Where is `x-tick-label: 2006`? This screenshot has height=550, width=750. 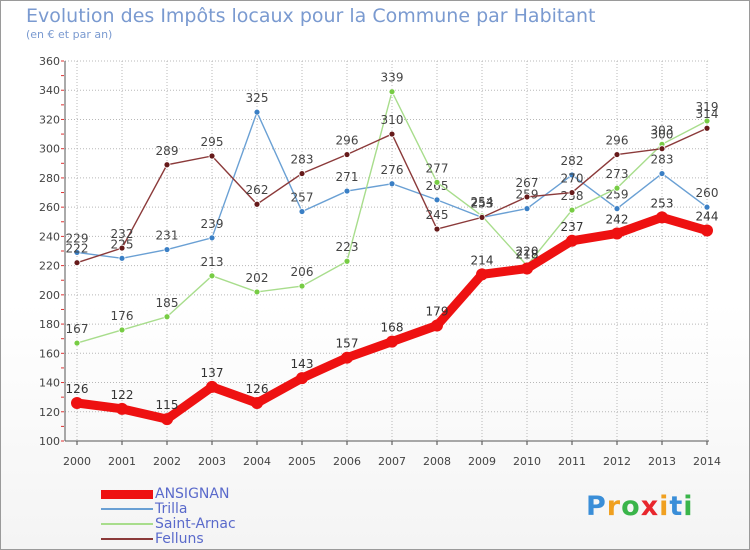 x-tick-label: 2006 is located at coordinates (347, 461).